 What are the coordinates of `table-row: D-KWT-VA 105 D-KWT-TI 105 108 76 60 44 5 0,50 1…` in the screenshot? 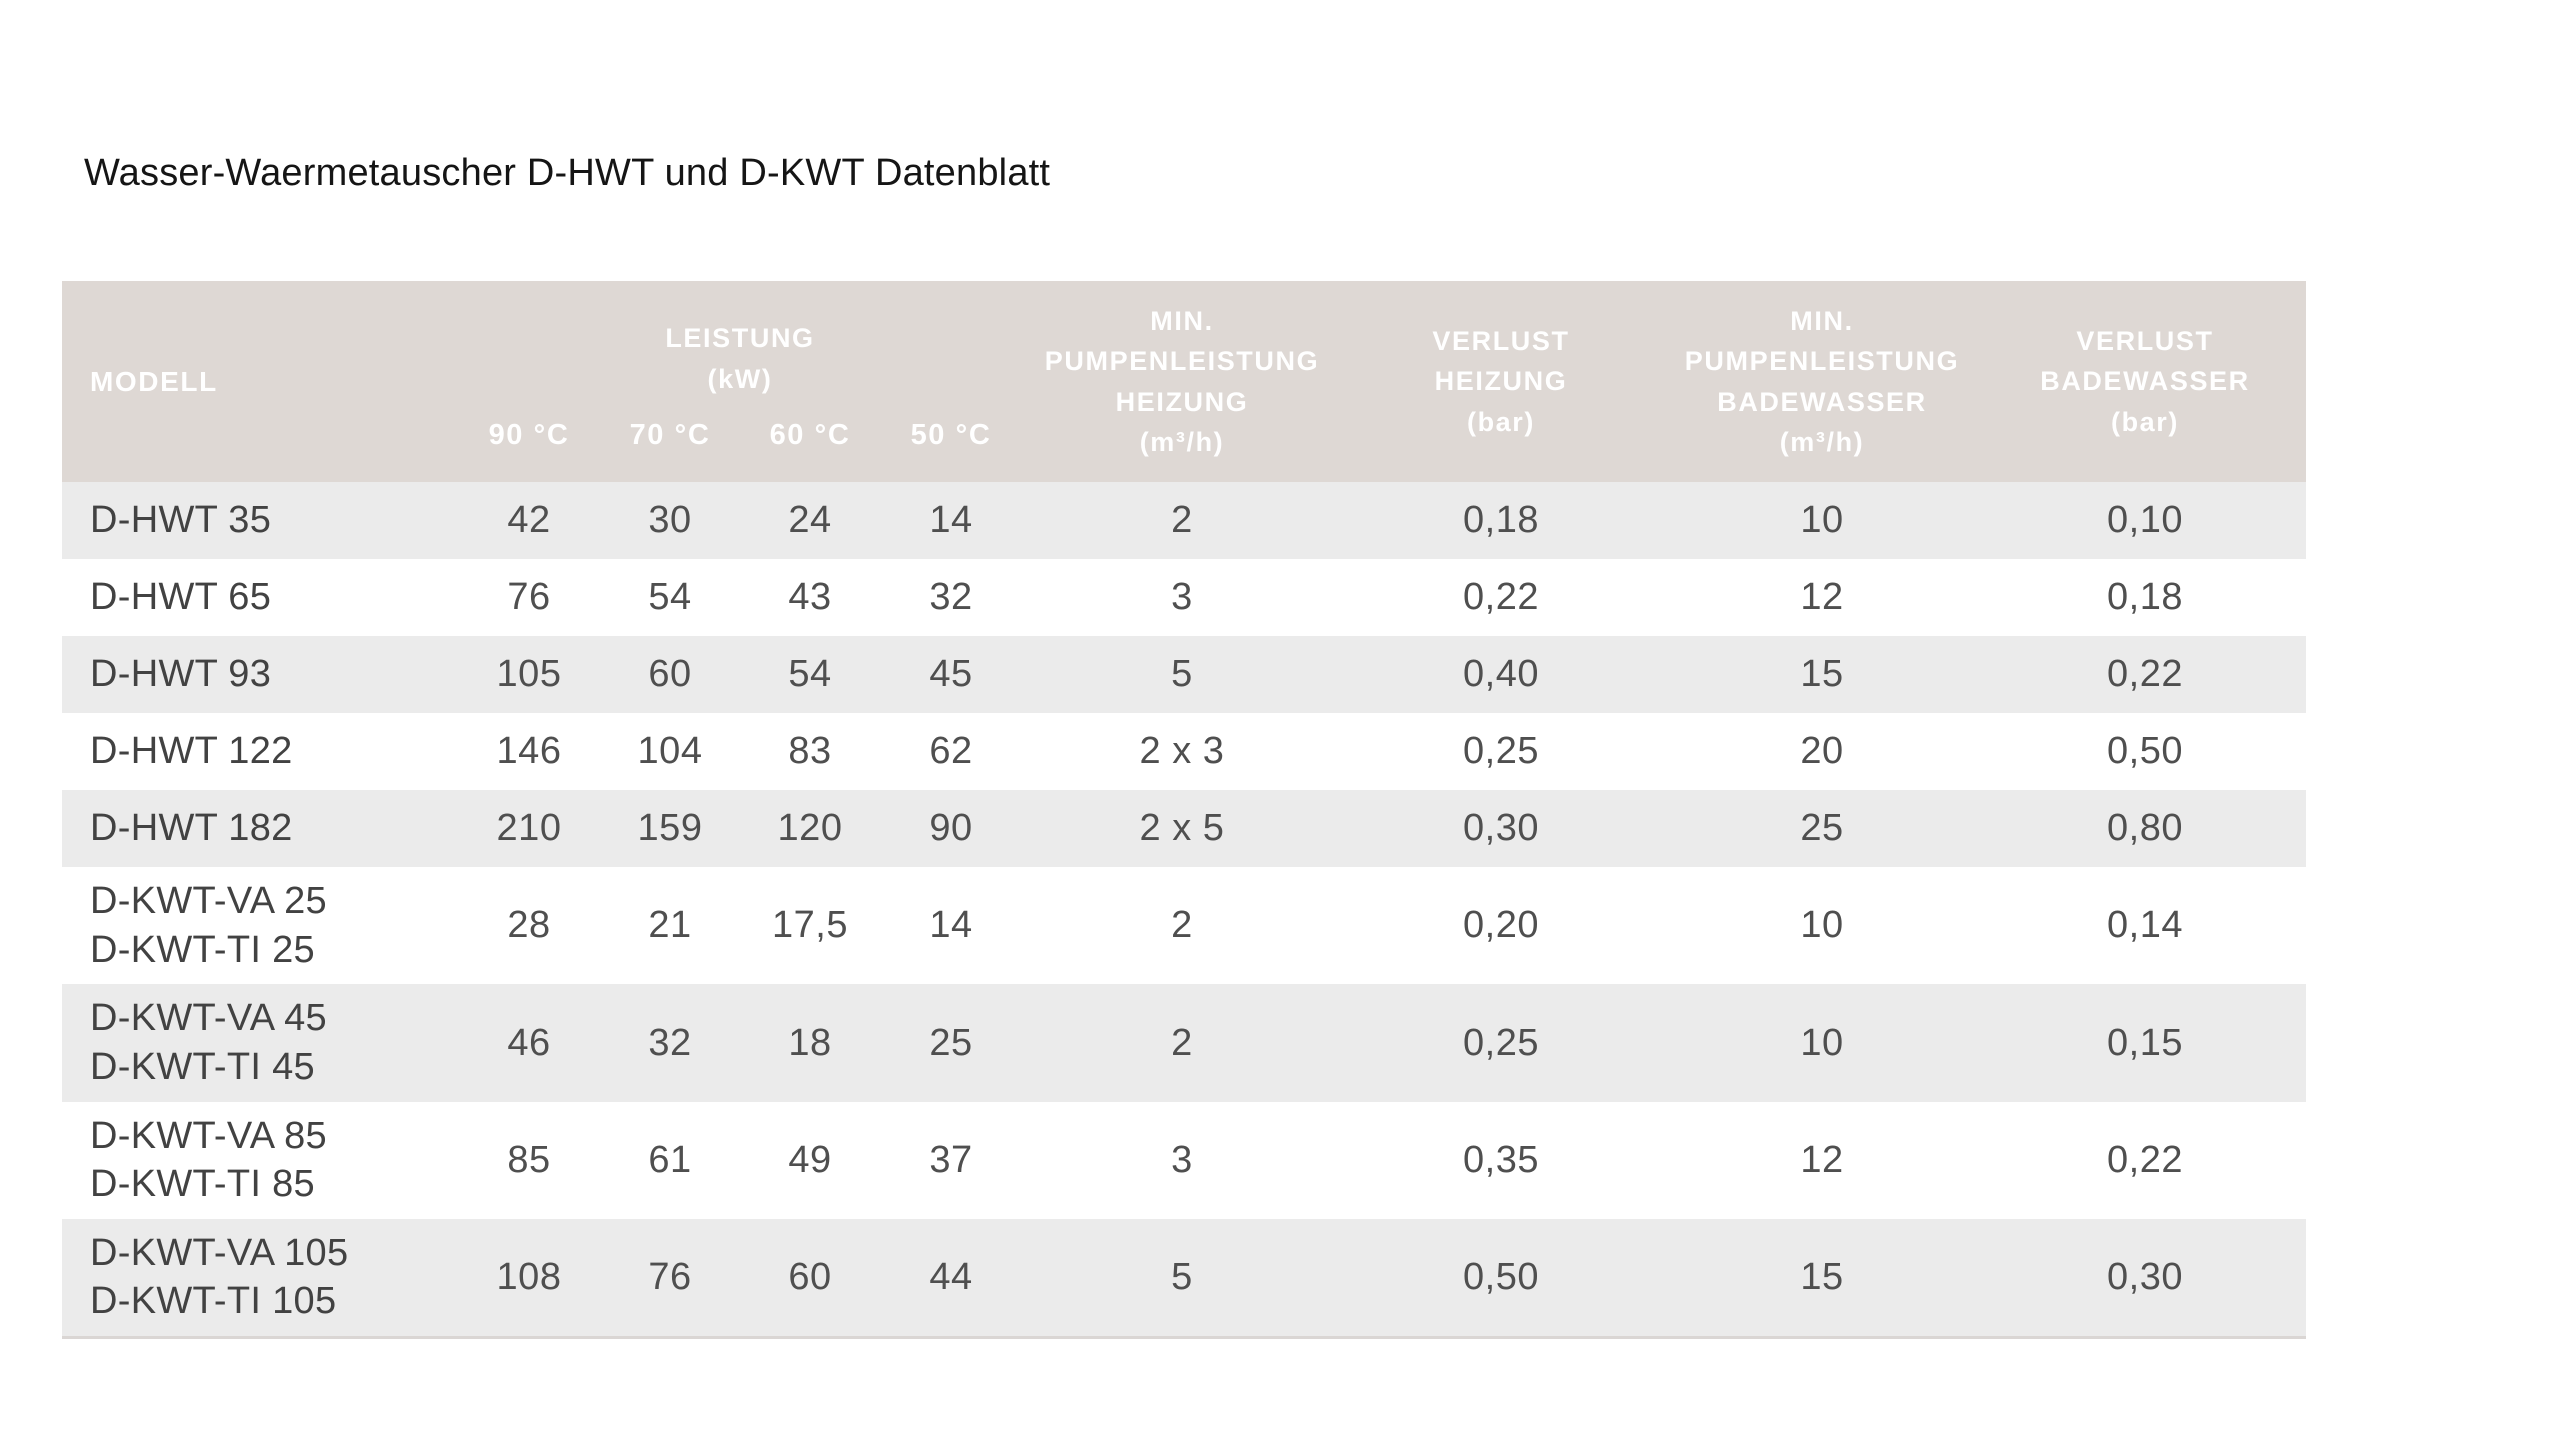 It's located at (1184, 1278).